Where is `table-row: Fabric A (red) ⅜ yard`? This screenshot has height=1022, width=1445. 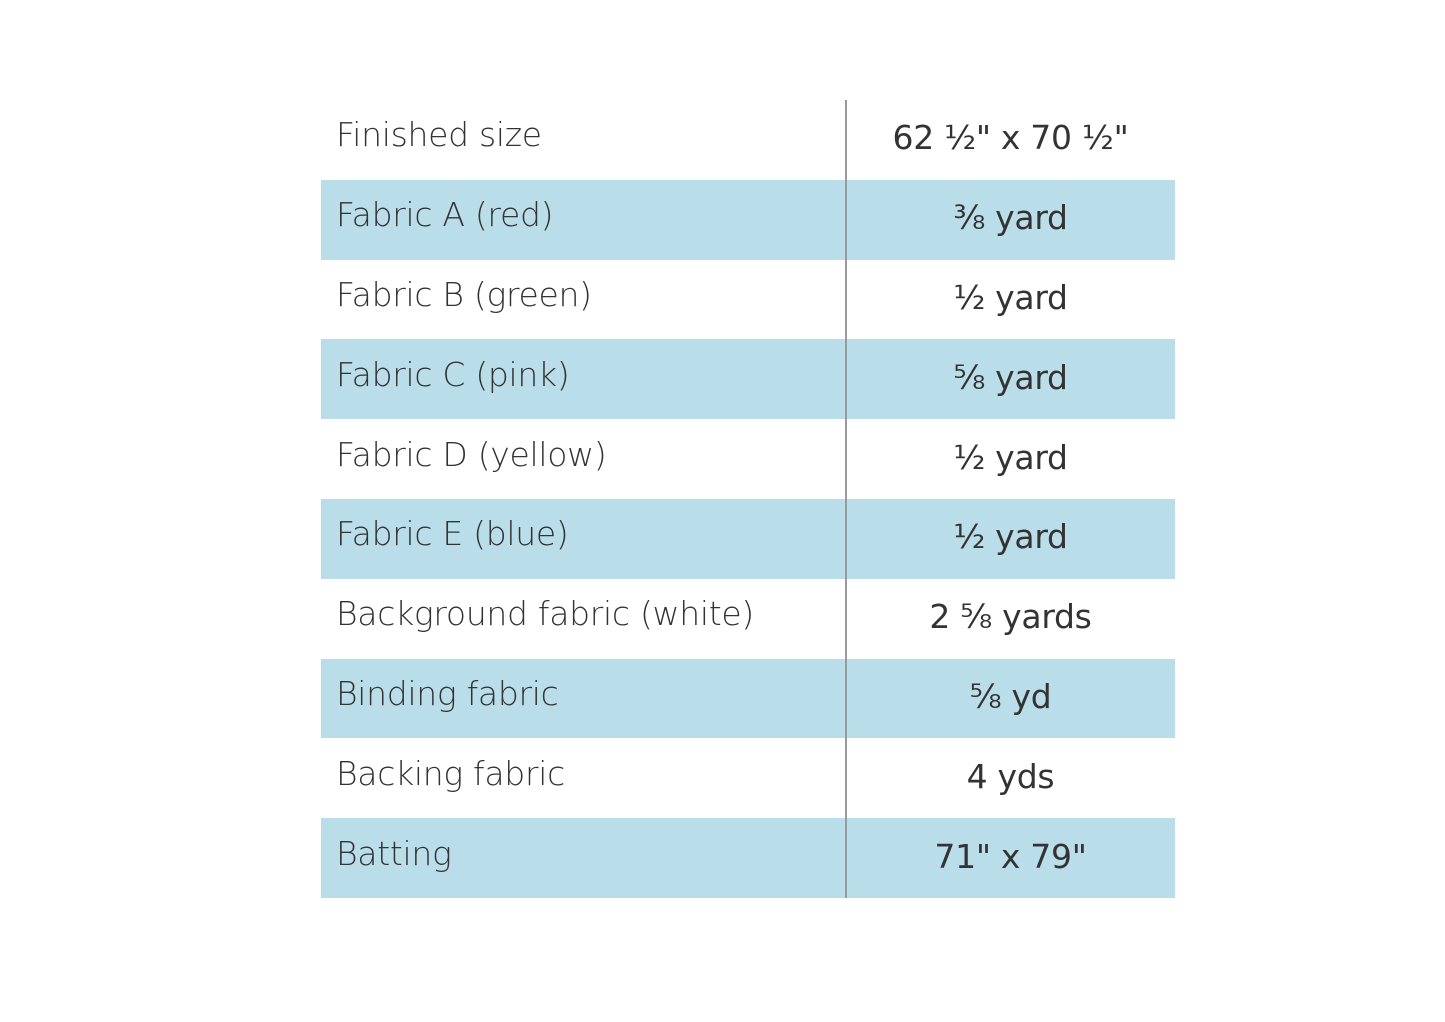 table-row: Fabric A (red) ⅜ yard is located at coordinates (748, 219).